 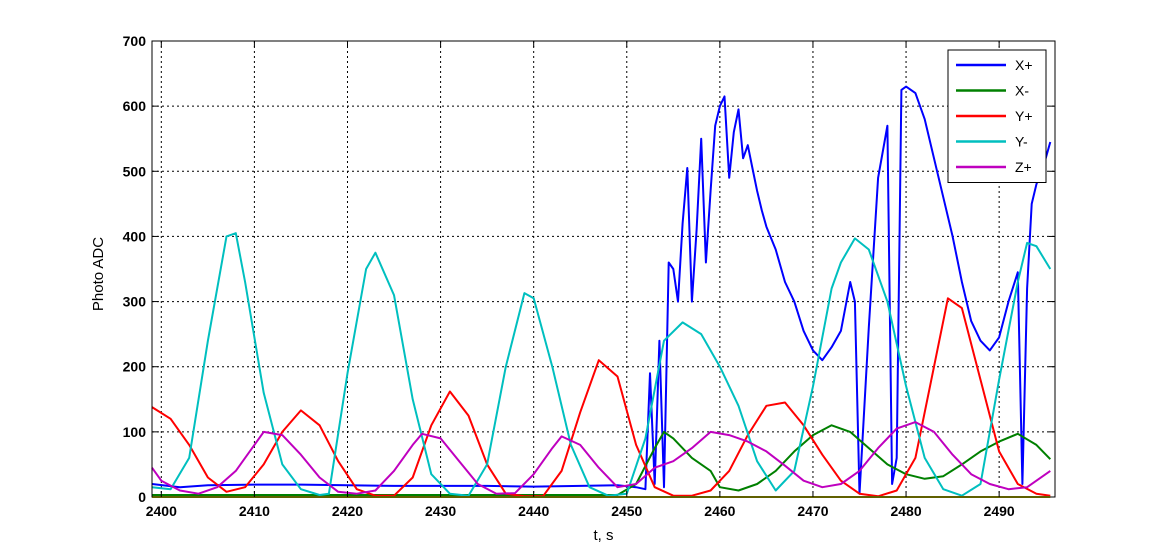 What do you see at coordinates (1021, 142) in the screenshot?
I see `legend-label: Y-` at bounding box center [1021, 142].